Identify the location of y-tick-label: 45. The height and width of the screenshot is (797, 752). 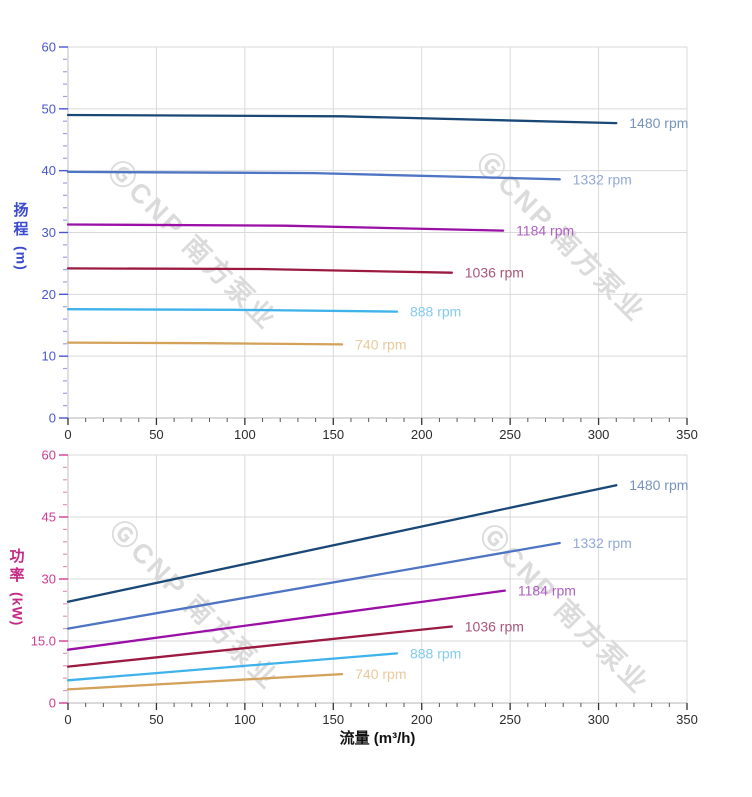
(49, 517).